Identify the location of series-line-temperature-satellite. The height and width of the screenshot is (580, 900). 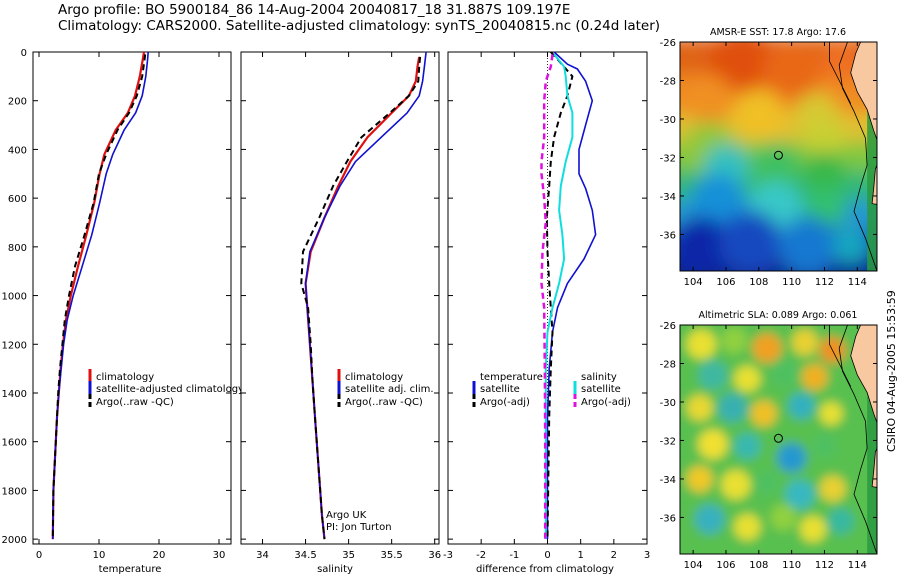
(571, 295).